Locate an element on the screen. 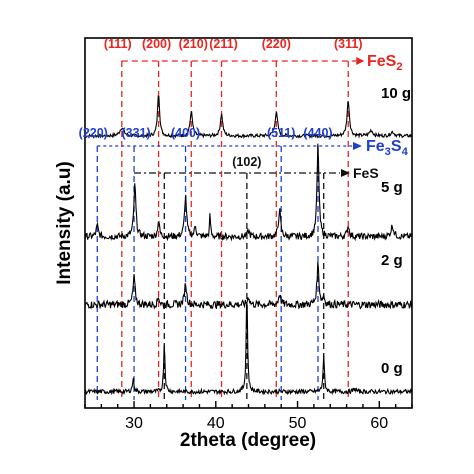 The height and width of the screenshot is (474, 474). peak-label: (211) is located at coordinates (223, 44).